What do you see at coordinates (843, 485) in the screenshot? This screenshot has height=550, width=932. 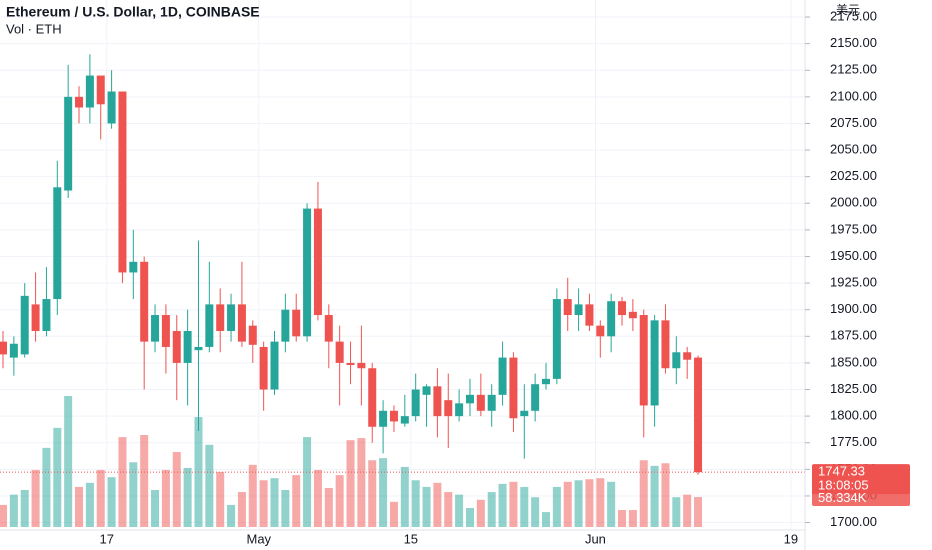 I see `countdown: 18:08:05` at bounding box center [843, 485].